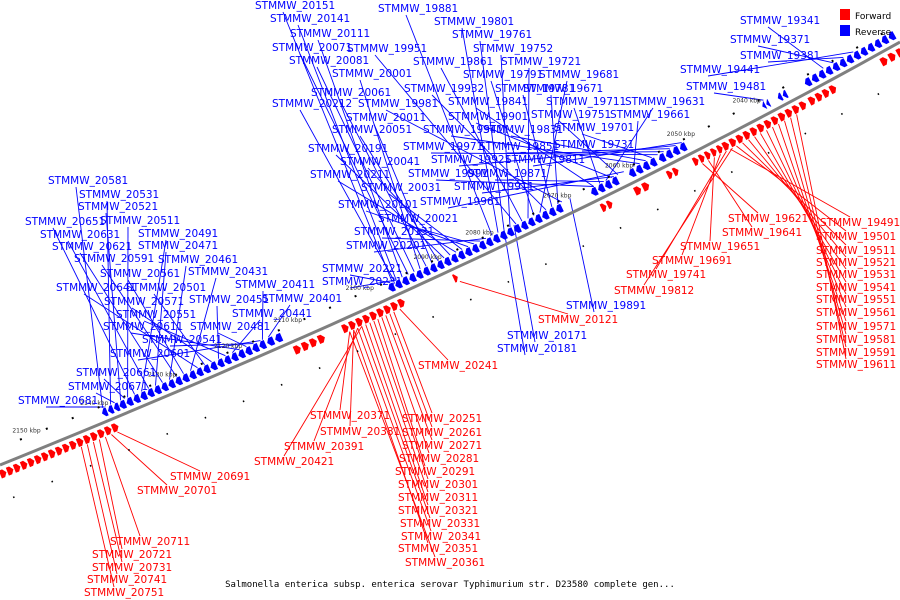 This screenshot has width=900, height=600. I want to click on legend-forward-swatch, so click(845, 14).